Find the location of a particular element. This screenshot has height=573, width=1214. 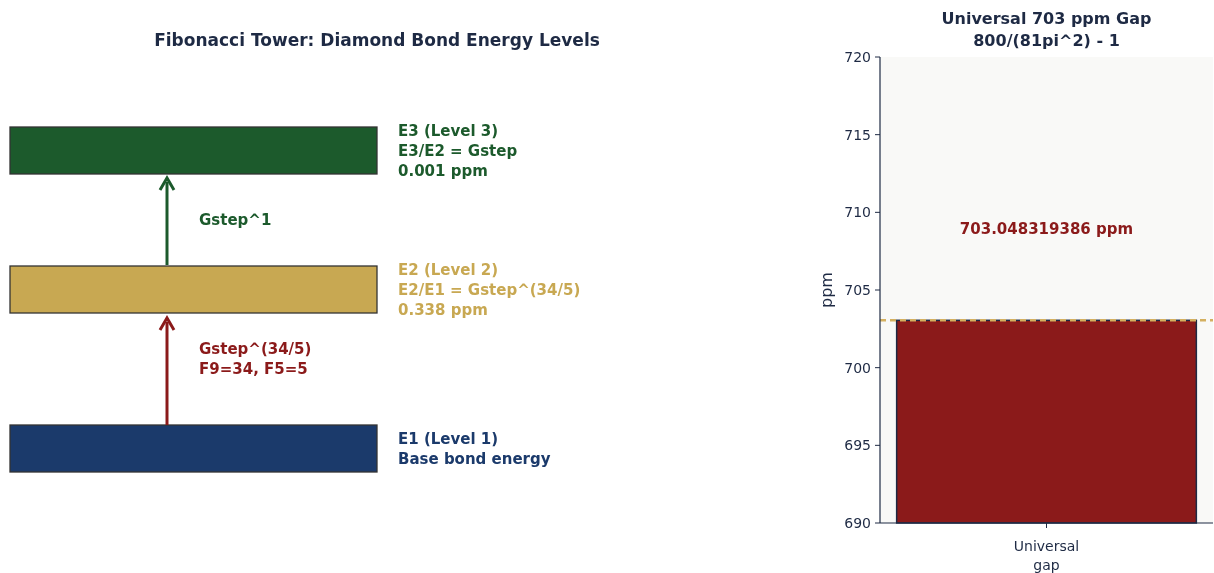

y-tick-label: 715 is located at coordinates (857, 134).